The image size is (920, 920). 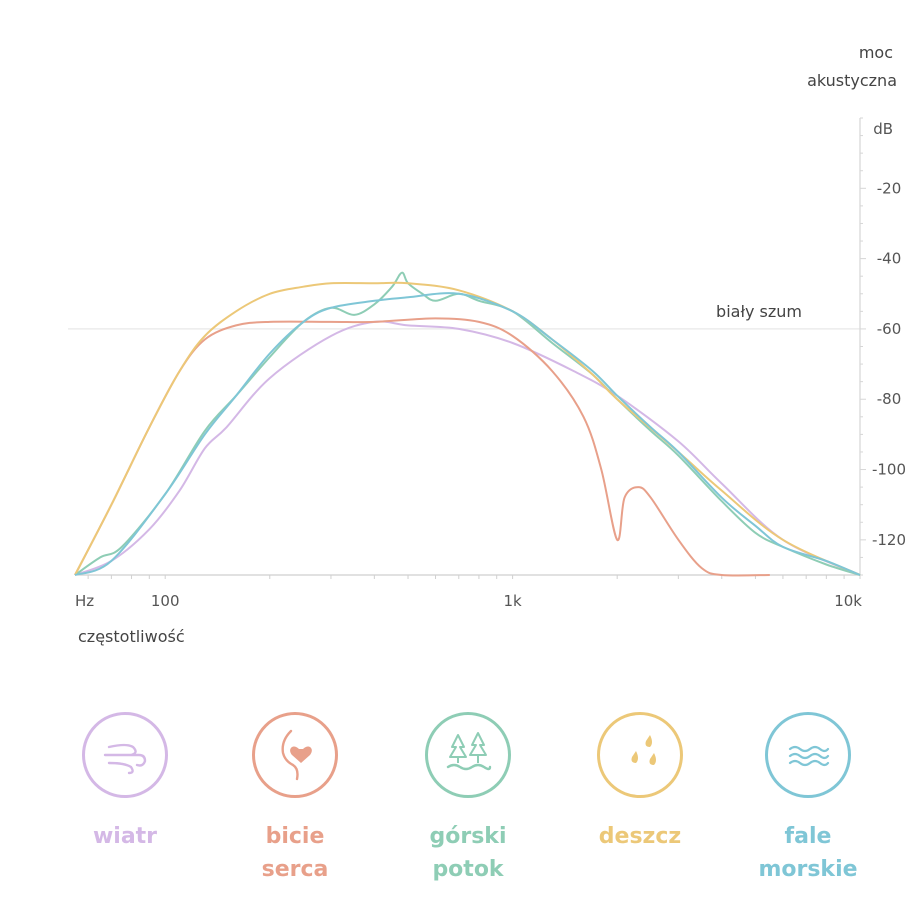 What do you see at coordinates (889, 470) in the screenshot?
I see `y-tick-label: -100` at bounding box center [889, 470].